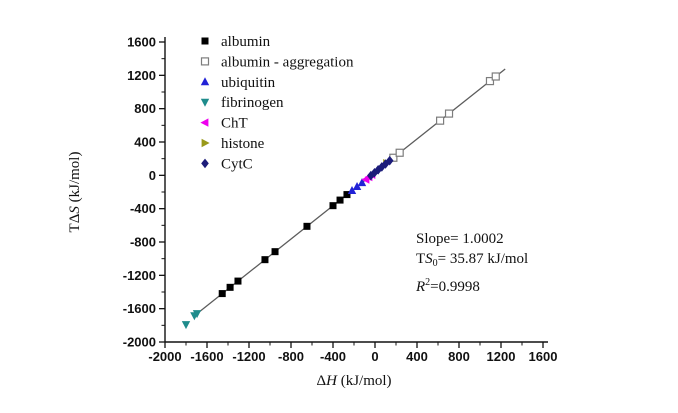  Describe the element at coordinates (459, 356) in the screenshot. I see `x-tick-label: 800` at that location.